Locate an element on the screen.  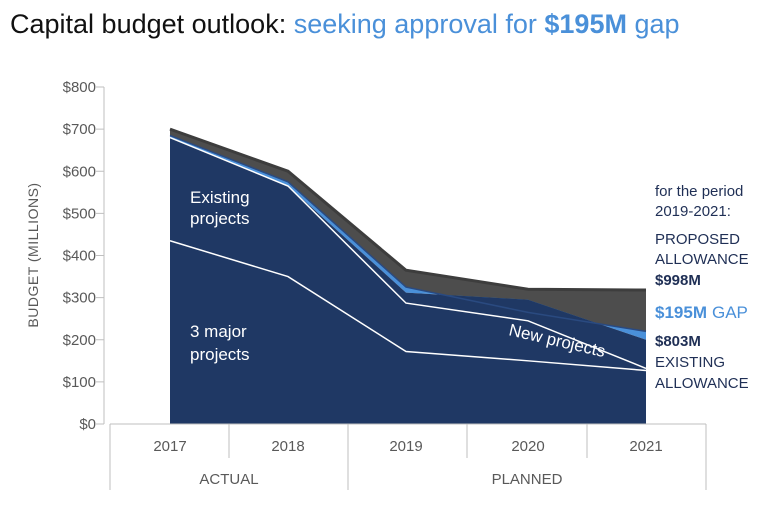
title-highlight-pre: seeking approval for is located at coordinates (415, 24).